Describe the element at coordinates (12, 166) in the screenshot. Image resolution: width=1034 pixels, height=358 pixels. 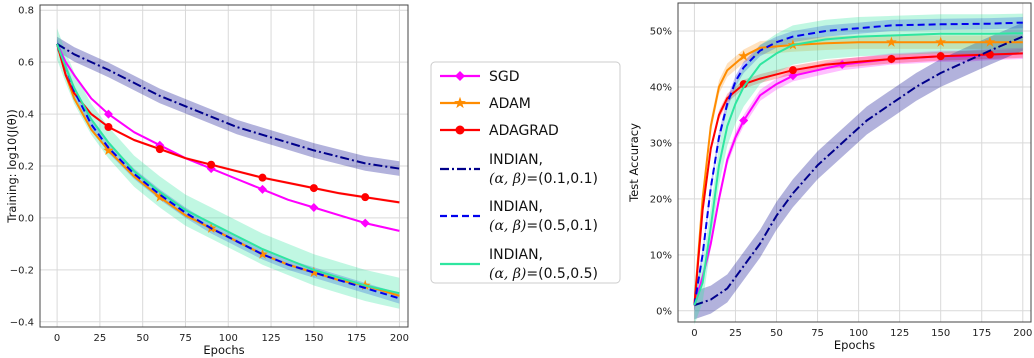
I see `y-axis-title: Training: log10(J(θ))` at that location.